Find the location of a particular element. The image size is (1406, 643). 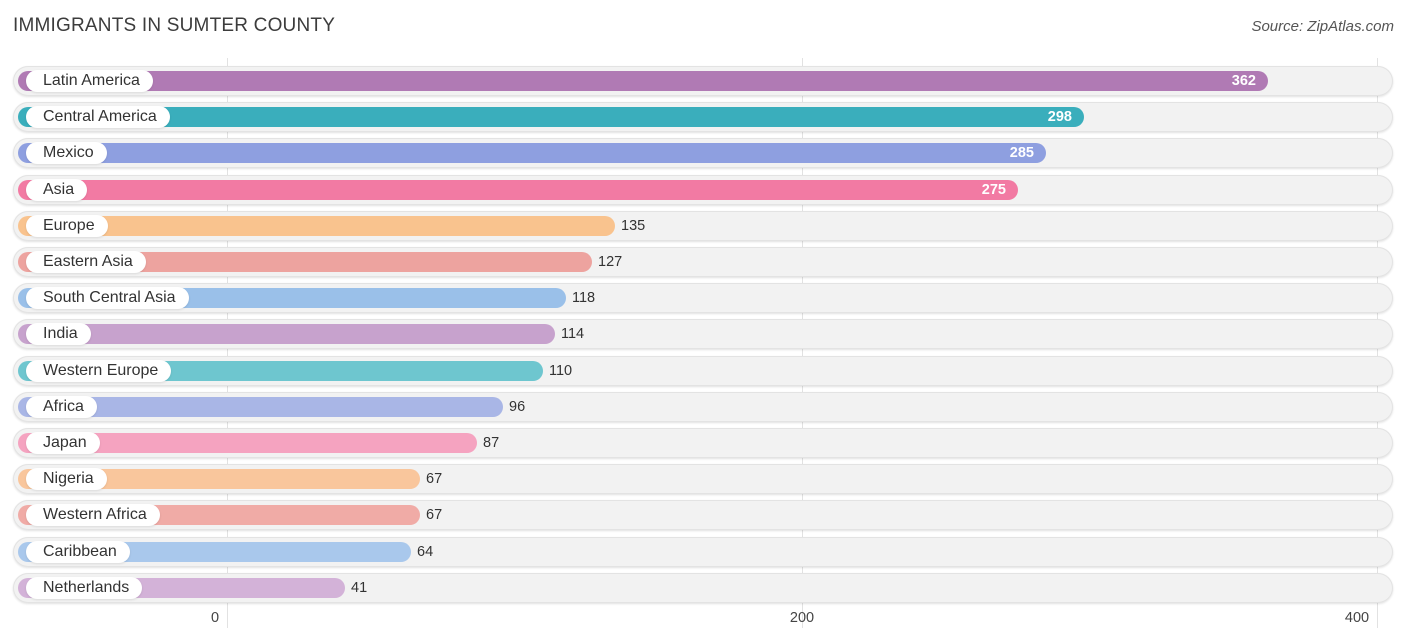

value-label: 41 is located at coordinates (359, 588).